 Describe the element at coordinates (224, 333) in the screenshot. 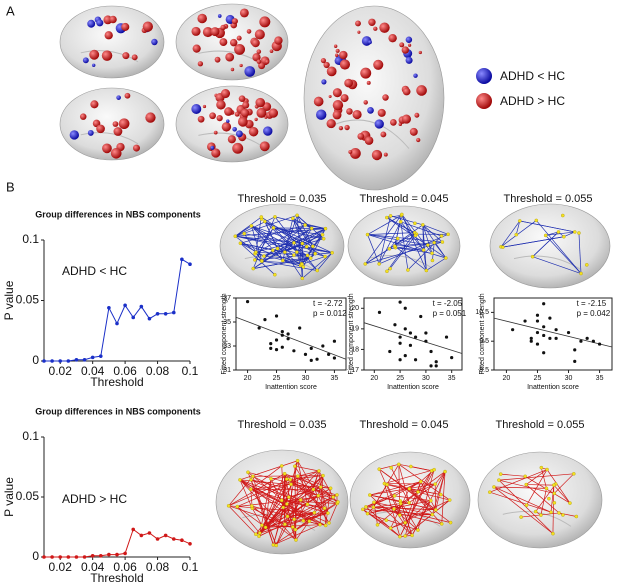

I see `y-axis-label: Fitted component strength` at that location.